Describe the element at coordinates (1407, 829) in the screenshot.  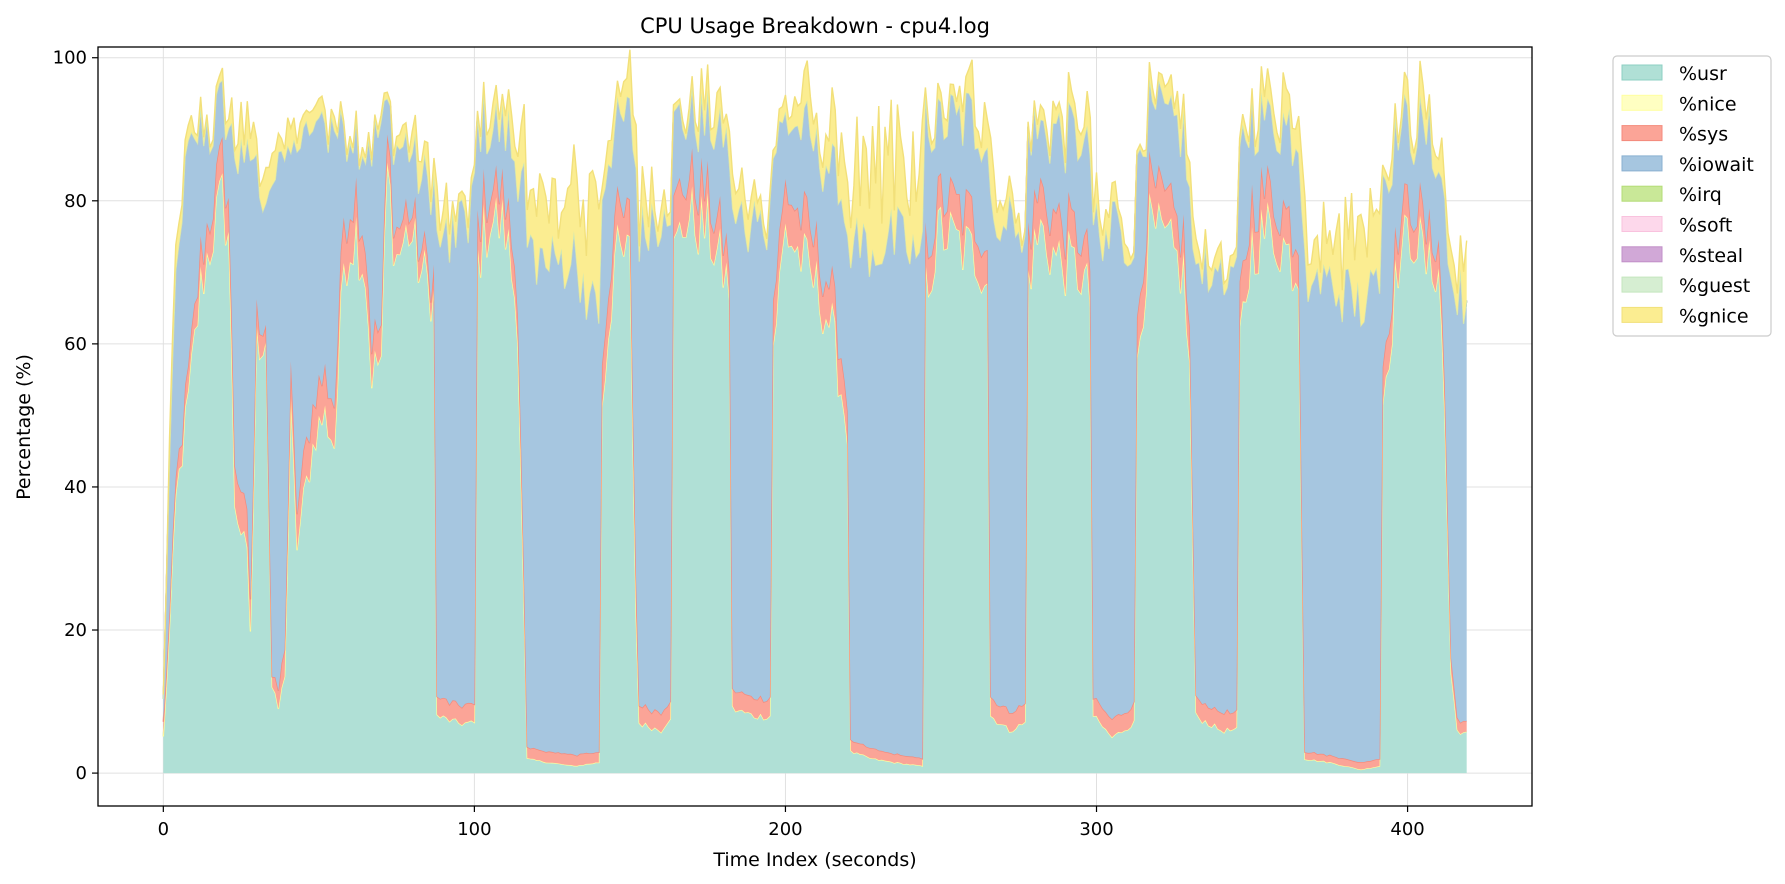
I see `x-tick-label: 400` at that location.